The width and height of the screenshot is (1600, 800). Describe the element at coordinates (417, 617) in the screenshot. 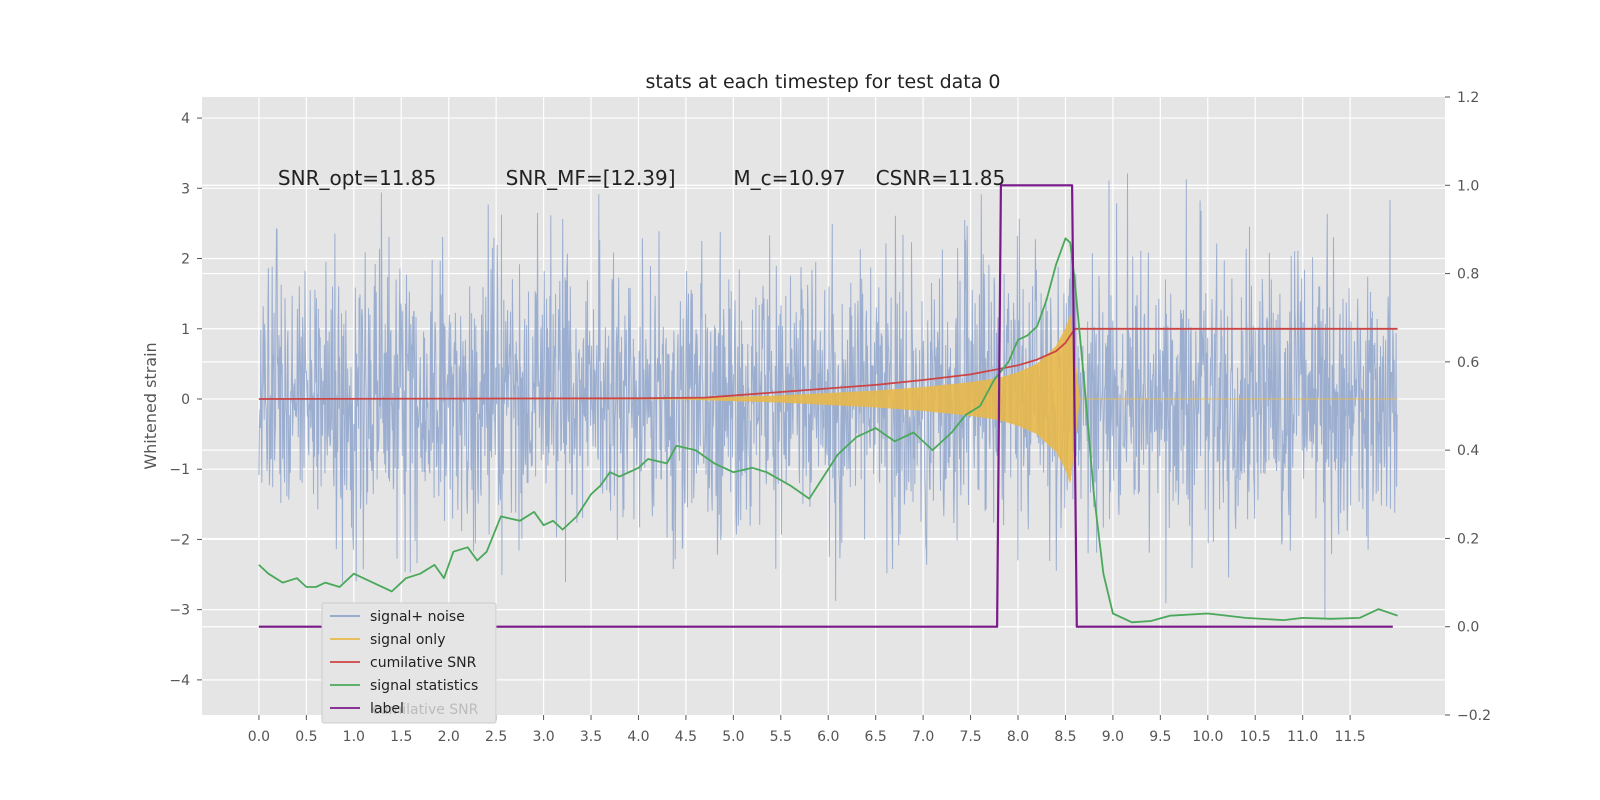

I see `legend-label: signal+ noise` at that location.